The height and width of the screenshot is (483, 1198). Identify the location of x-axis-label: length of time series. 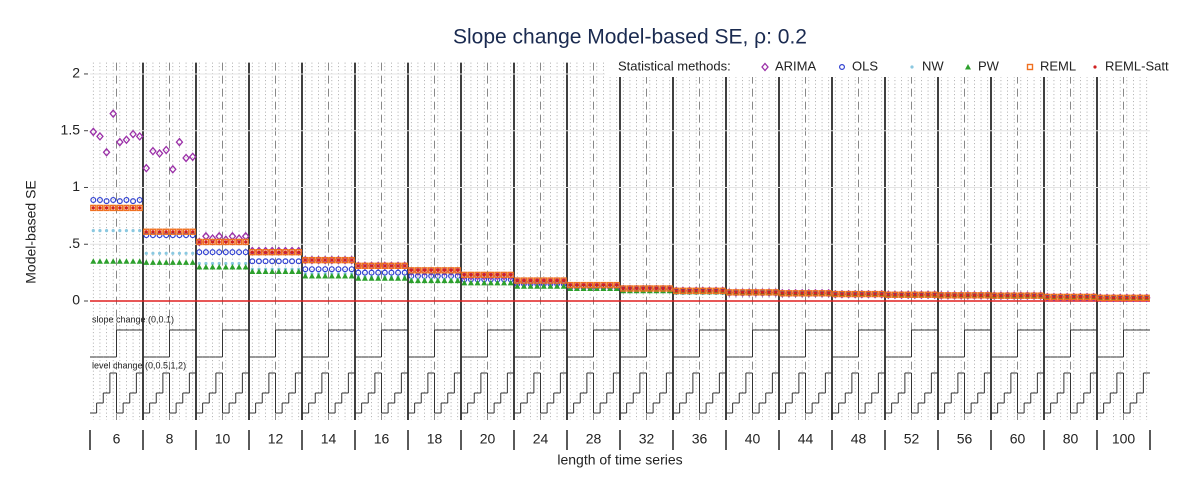
(619, 460).